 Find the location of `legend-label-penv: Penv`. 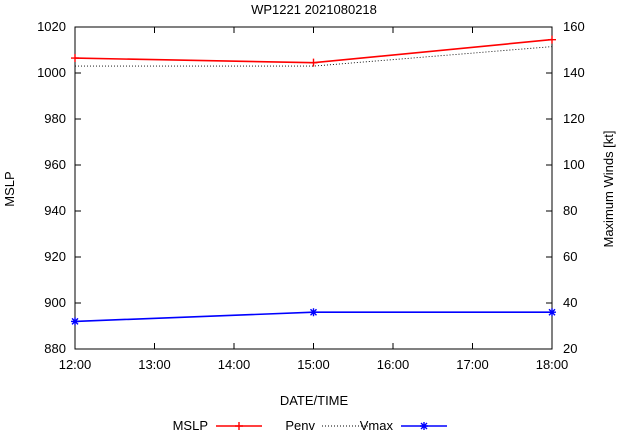

legend-label-penv: Penv is located at coordinates (300, 425).